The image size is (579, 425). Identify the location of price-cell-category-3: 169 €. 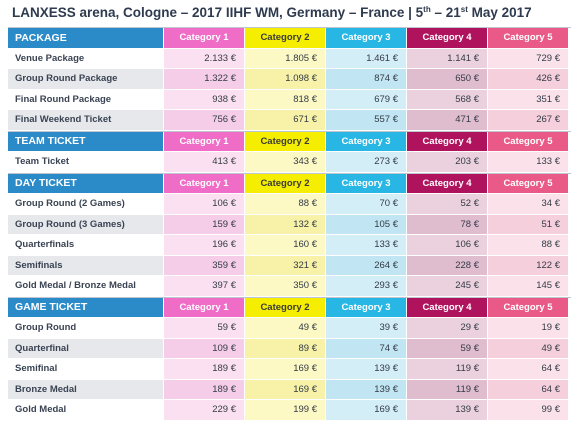
(366, 410).